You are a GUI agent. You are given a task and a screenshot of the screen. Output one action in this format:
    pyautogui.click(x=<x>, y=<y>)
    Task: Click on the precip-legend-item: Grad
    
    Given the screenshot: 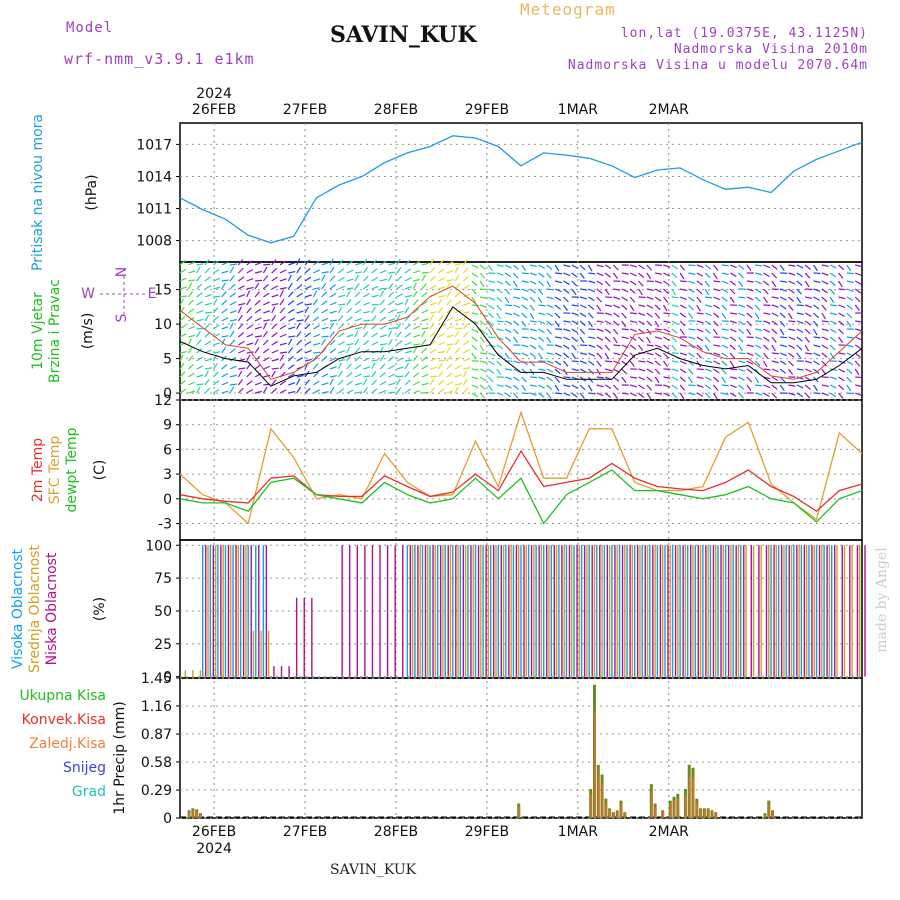 What is the action you would take?
    pyautogui.click(x=89, y=792)
    